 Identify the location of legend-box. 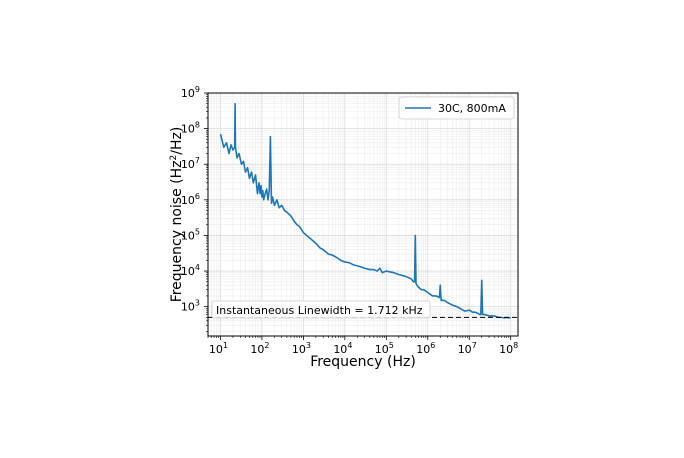
(456, 108).